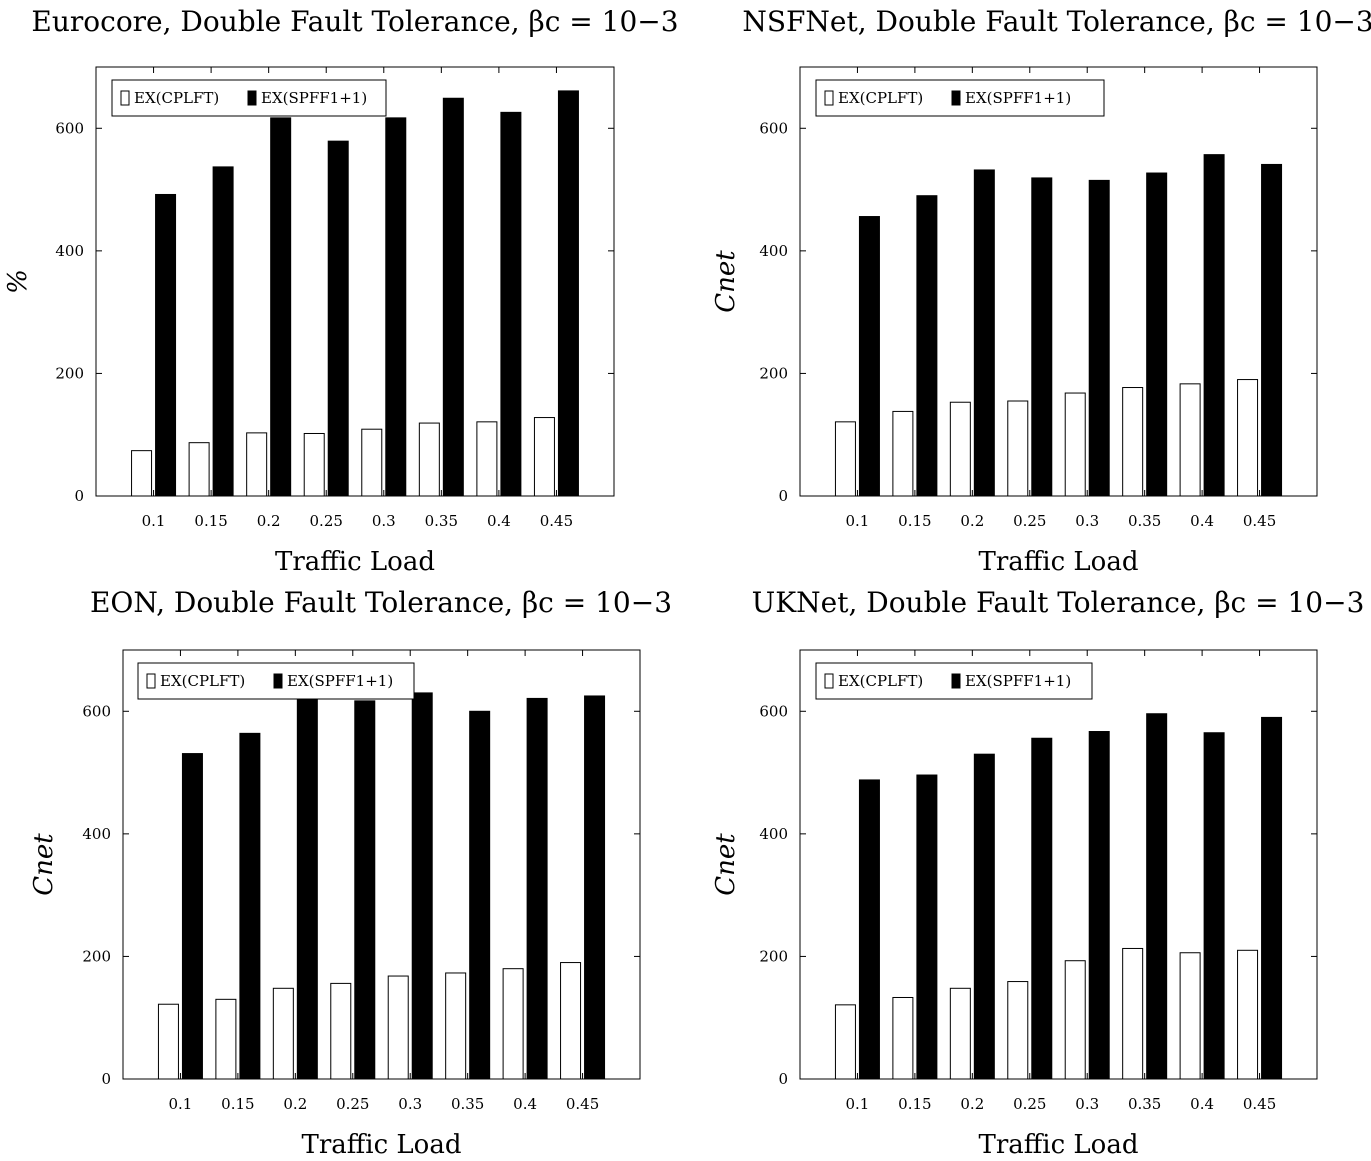  Describe the element at coordinates (18, 281) in the screenshot. I see `y-axis-label: %` at that location.